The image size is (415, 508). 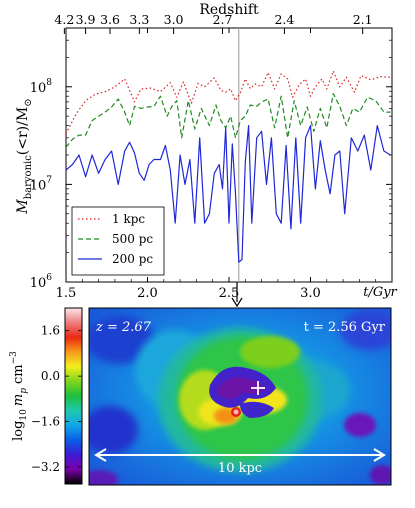 I want to click on x-axis-label: t/Gyr, so click(x=380, y=292).